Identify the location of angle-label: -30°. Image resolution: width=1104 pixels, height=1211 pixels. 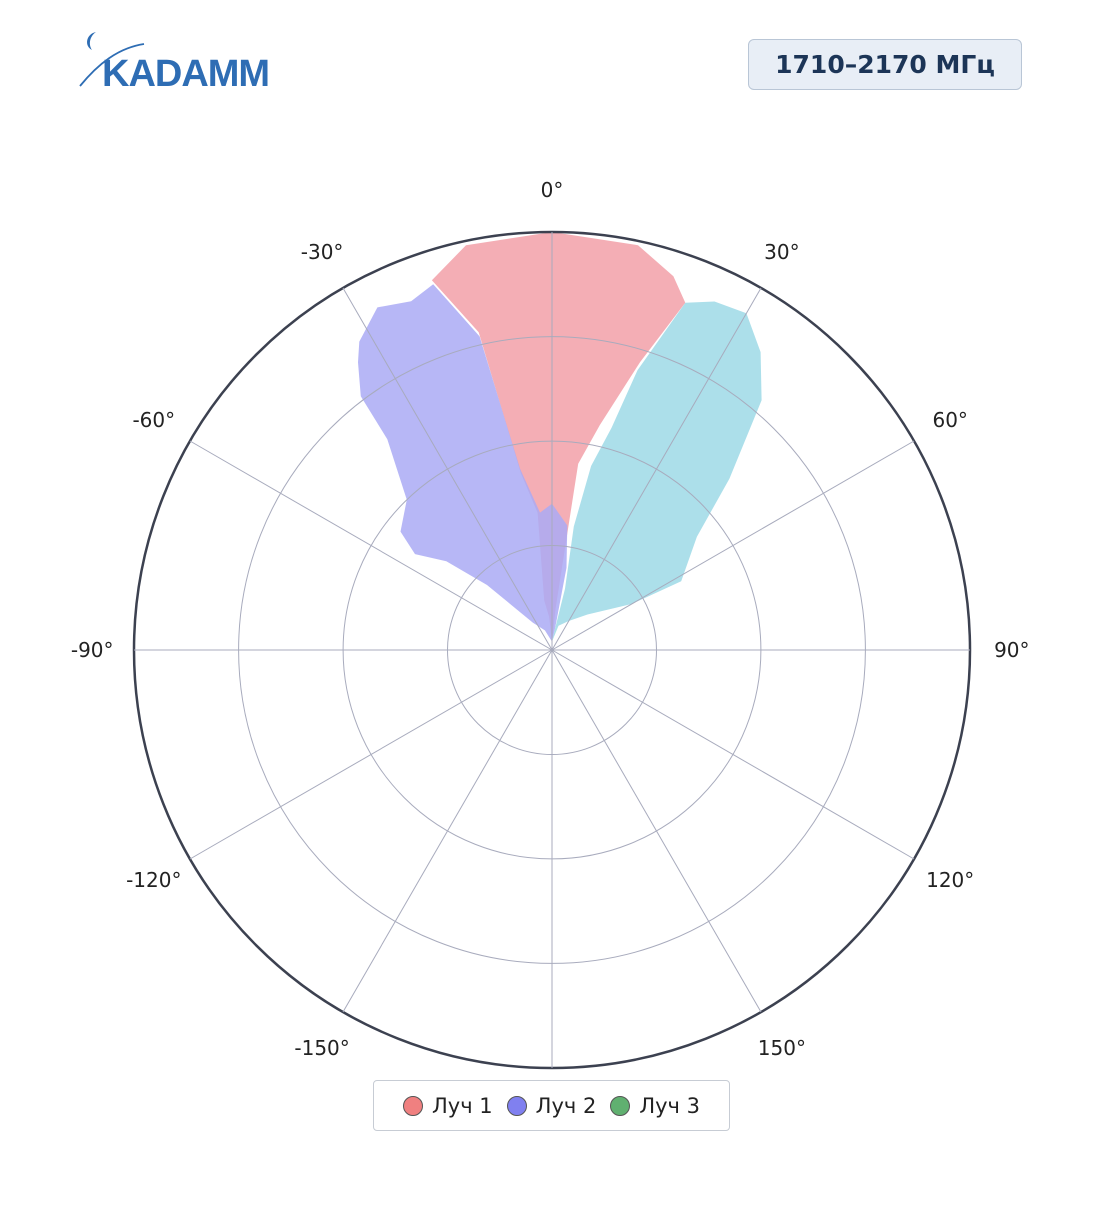
(322, 252).